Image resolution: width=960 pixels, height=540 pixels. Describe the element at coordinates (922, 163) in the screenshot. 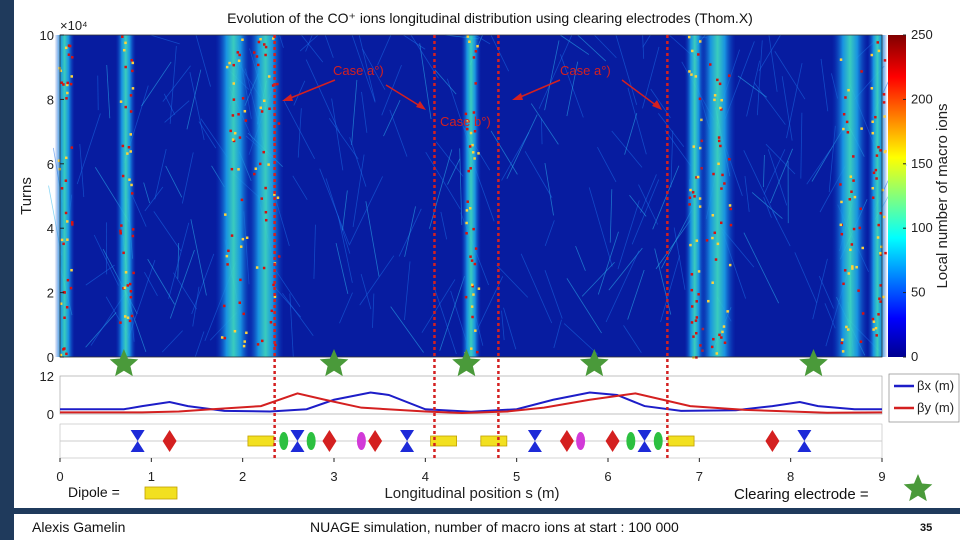

I see `colorbar-tick-label: 150` at that location.